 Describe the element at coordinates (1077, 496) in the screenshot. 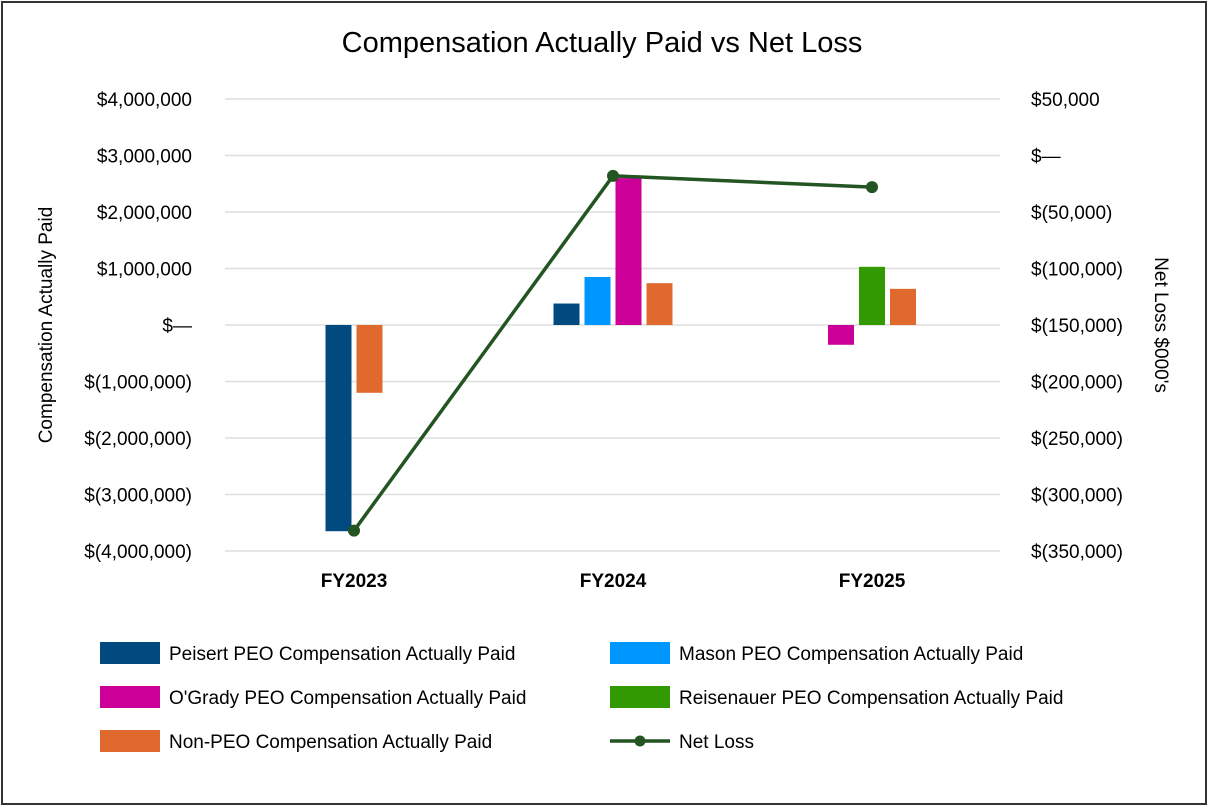

I see `right-tick-label: $(300,000)` at that location.